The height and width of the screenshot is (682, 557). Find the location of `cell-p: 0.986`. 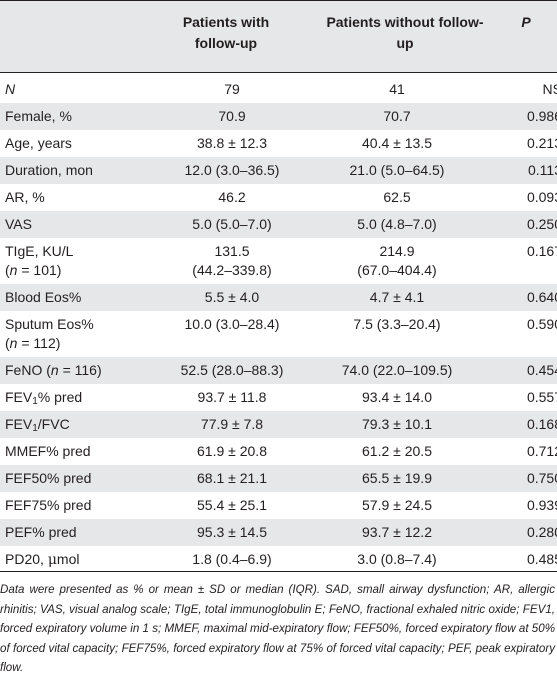

cell-p: 0.986 is located at coordinates (524, 116).